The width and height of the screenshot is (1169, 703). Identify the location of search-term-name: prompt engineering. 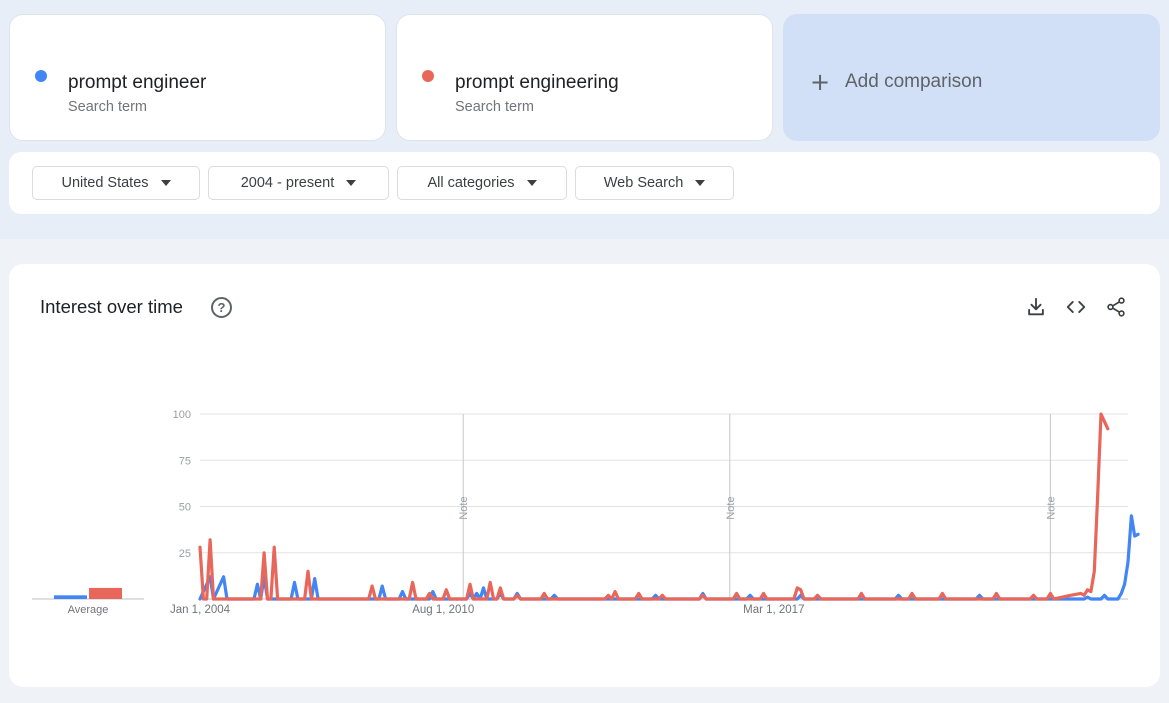
(537, 82).